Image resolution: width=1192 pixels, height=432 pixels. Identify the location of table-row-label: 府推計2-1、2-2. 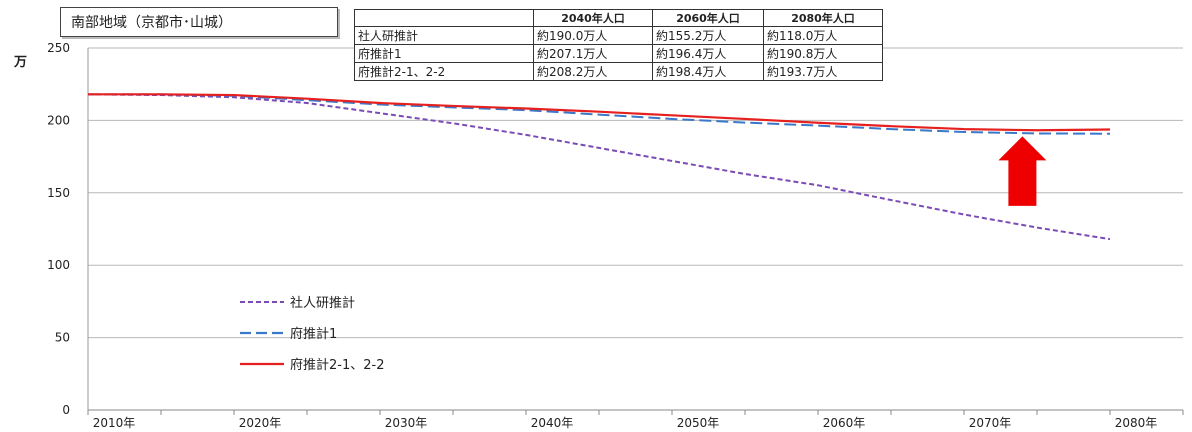
(444, 71).